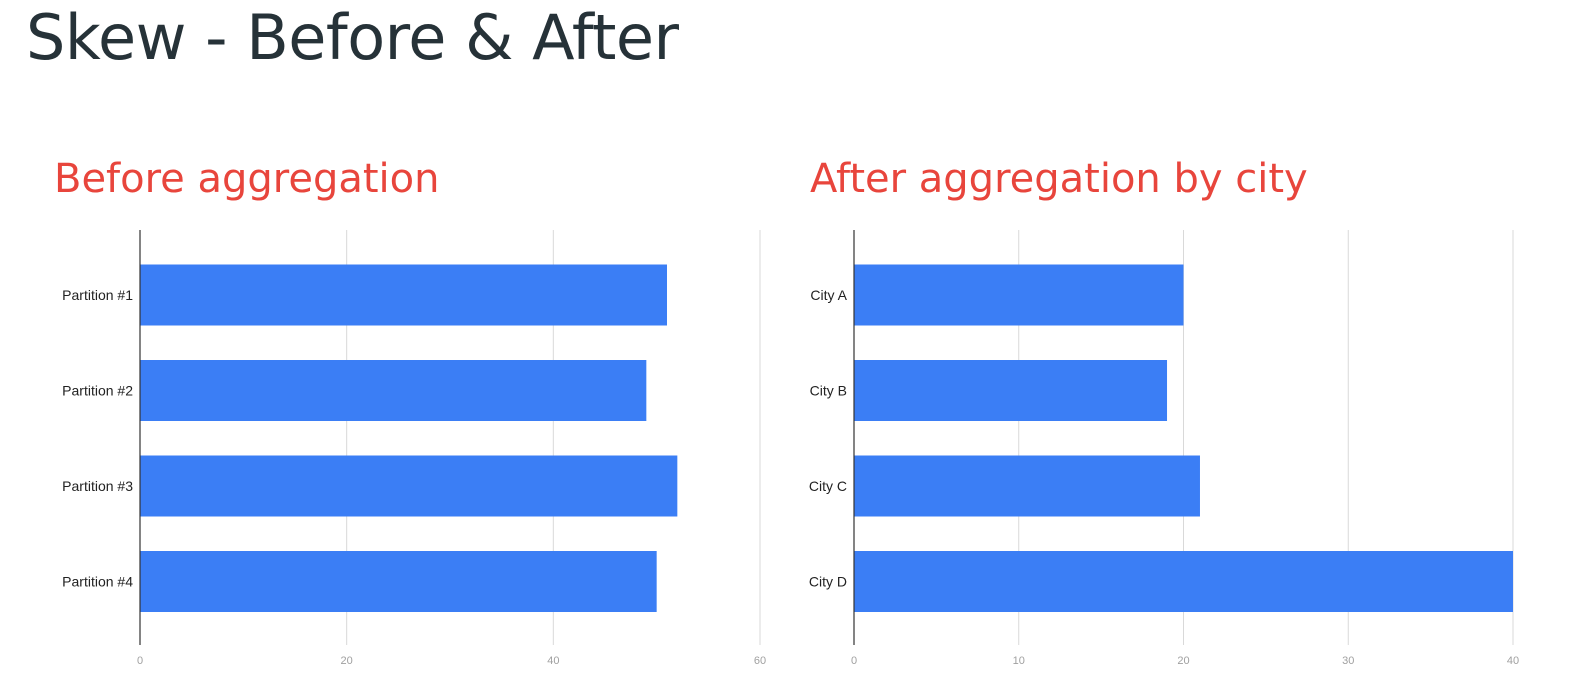 The image size is (1585, 682). What do you see at coordinates (247, 179) in the screenshot?
I see `chart-title-before: Before aggregation` at bounding box center [247, 179].